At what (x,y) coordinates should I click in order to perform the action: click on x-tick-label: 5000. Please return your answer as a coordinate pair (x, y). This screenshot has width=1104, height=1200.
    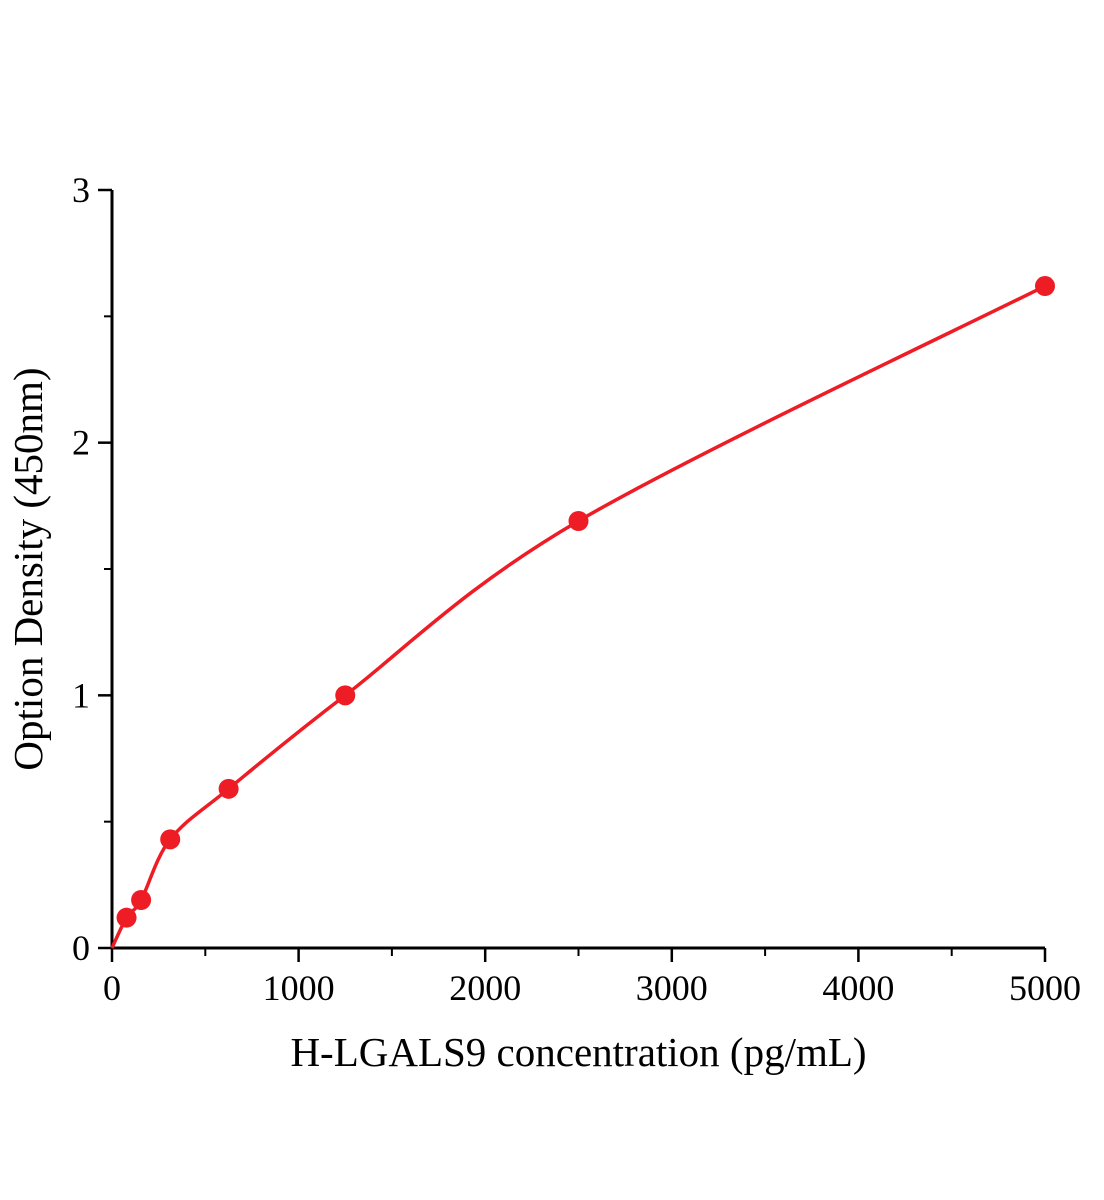
    Looking at the image, I should click on (1045, 988).